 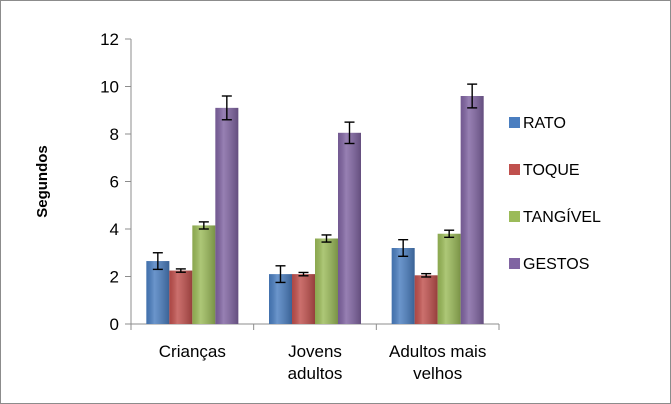 I want to click on legend-label: TOQUE, so click(x=551, y=170).